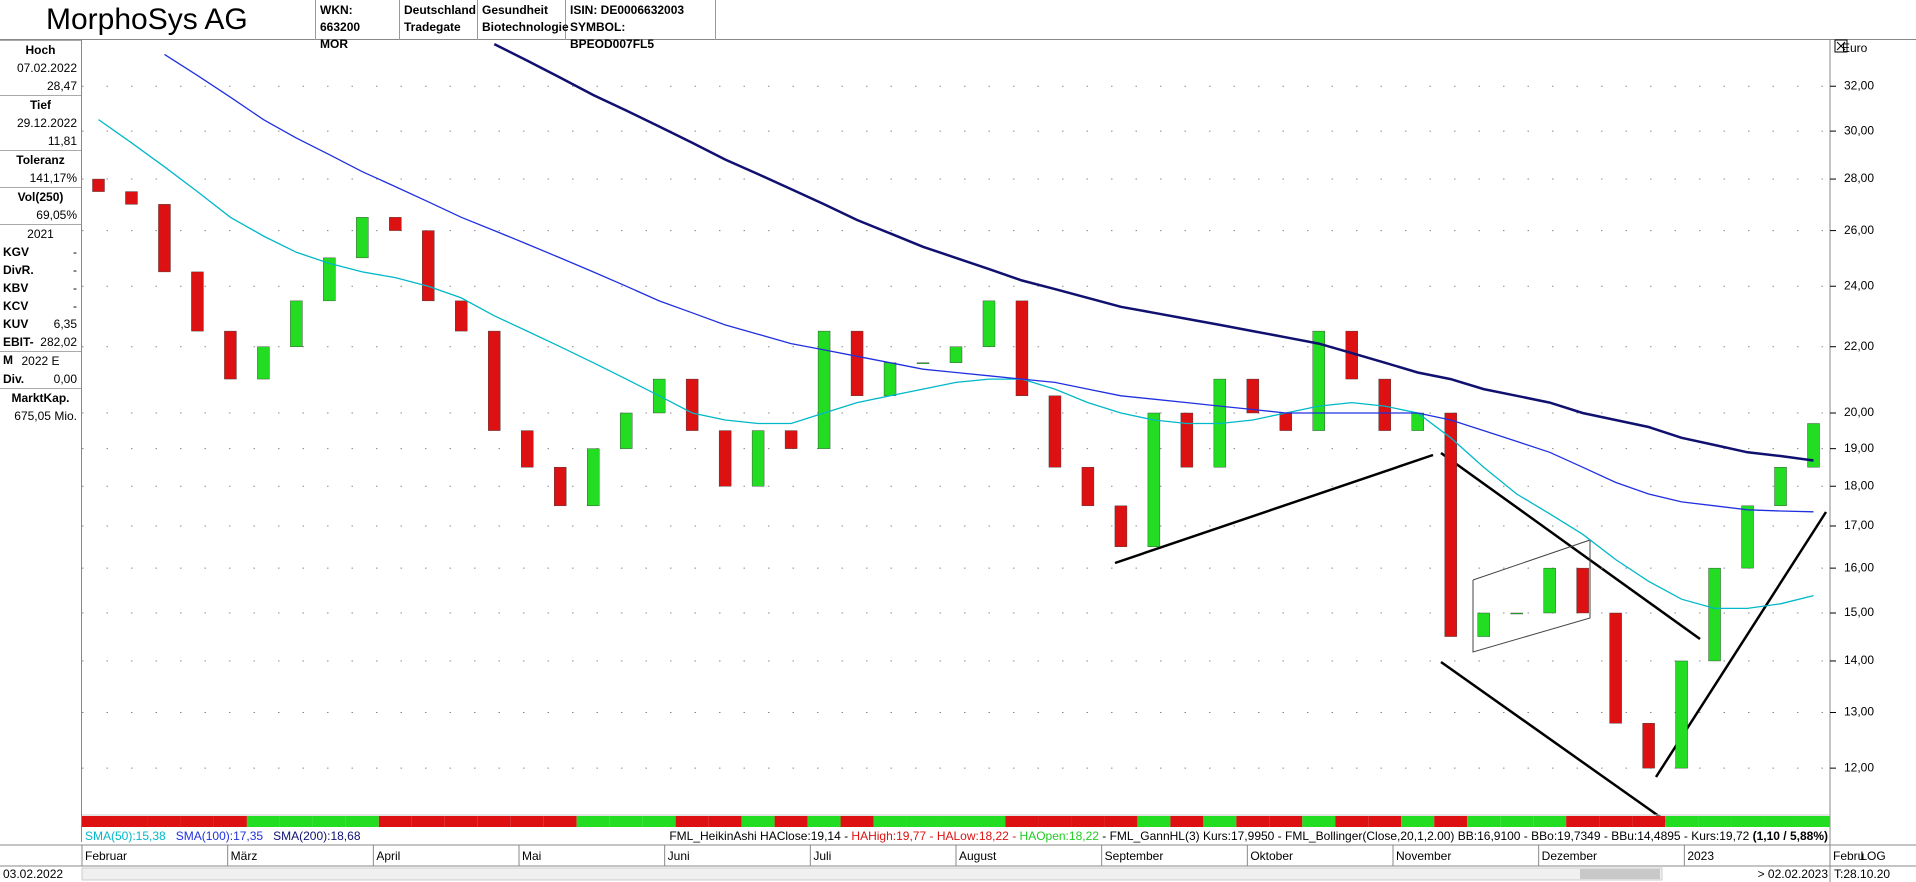  What do you see at coordinates (61, 86) in the screenshot?
I see `stat-value: 28,47` at bounding box center [61, 86].